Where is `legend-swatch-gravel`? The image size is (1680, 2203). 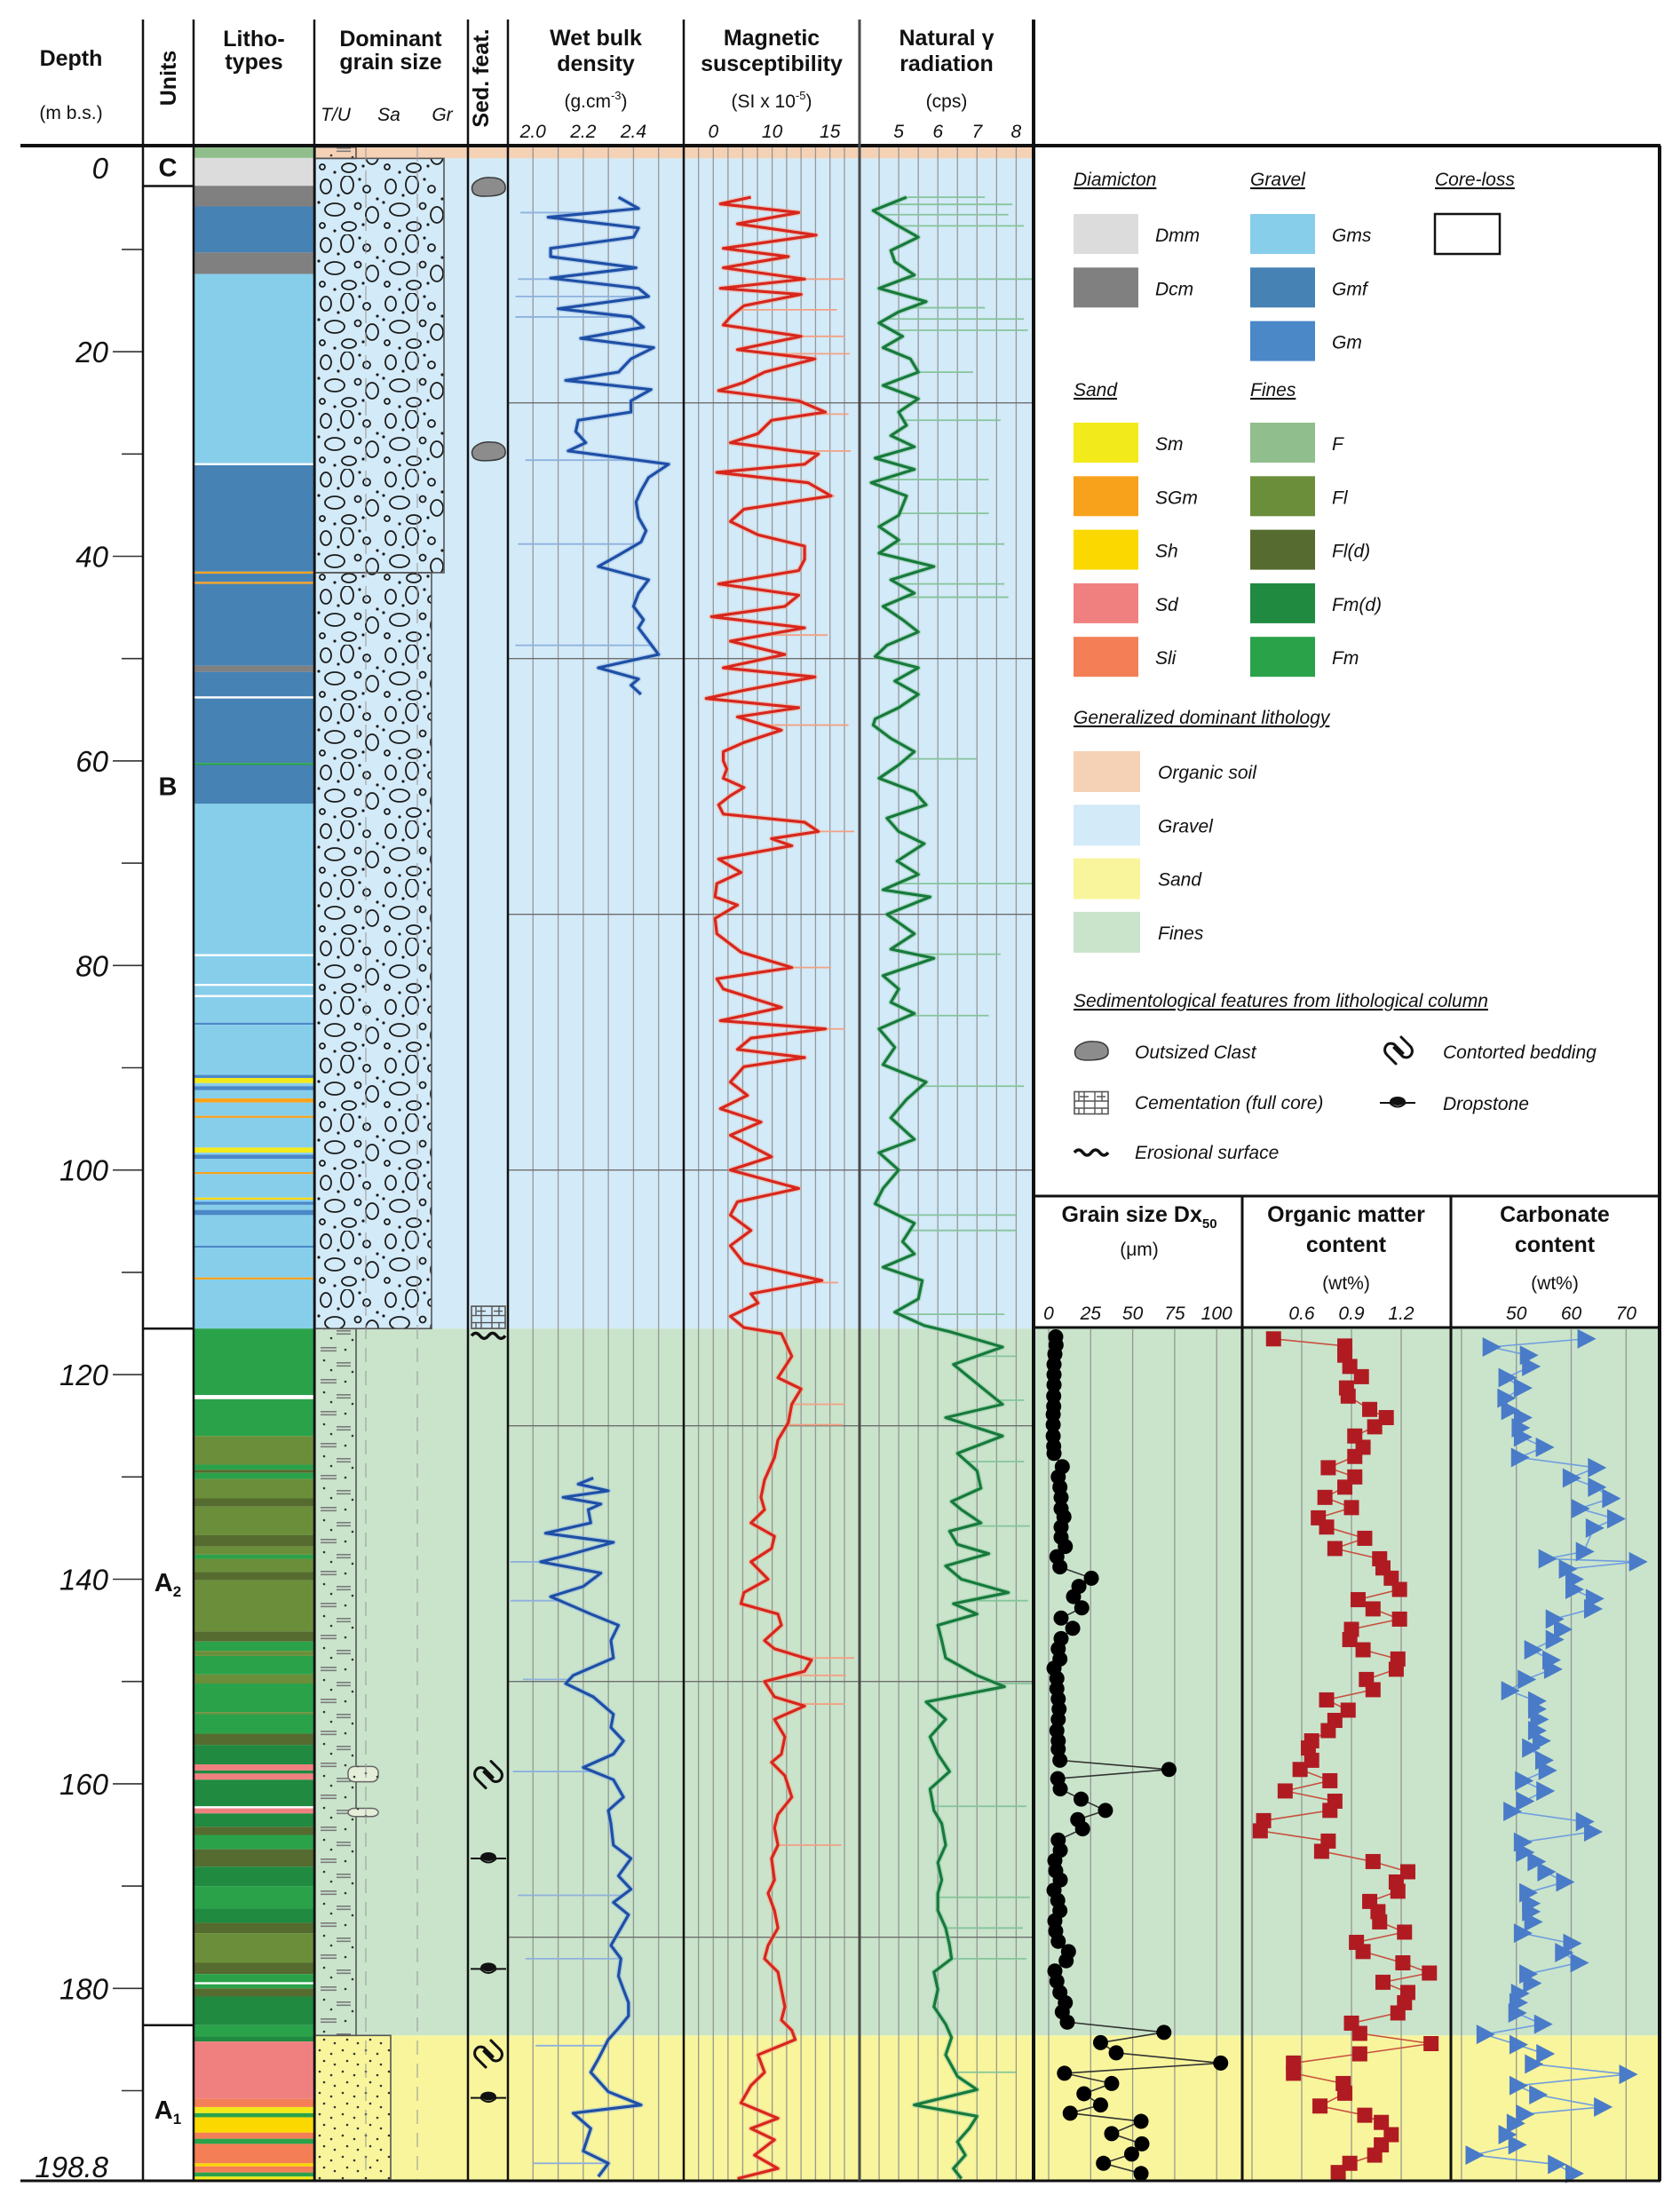 legend-swatch-gravel is located at coordinates (1107, 825).